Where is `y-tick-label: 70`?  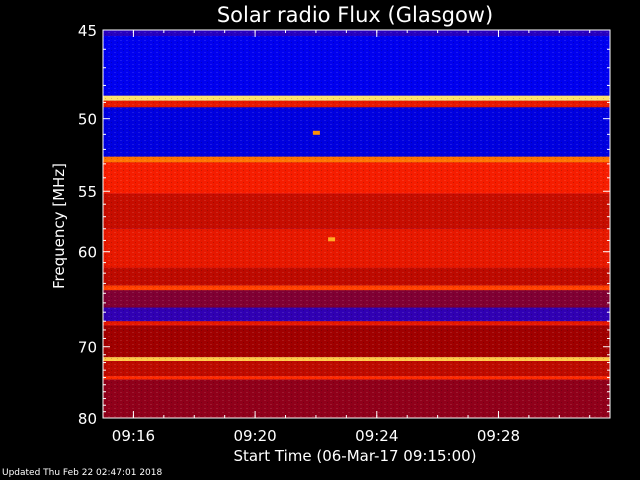 y-tick-label: 70 is located at coordinates (87, 348).